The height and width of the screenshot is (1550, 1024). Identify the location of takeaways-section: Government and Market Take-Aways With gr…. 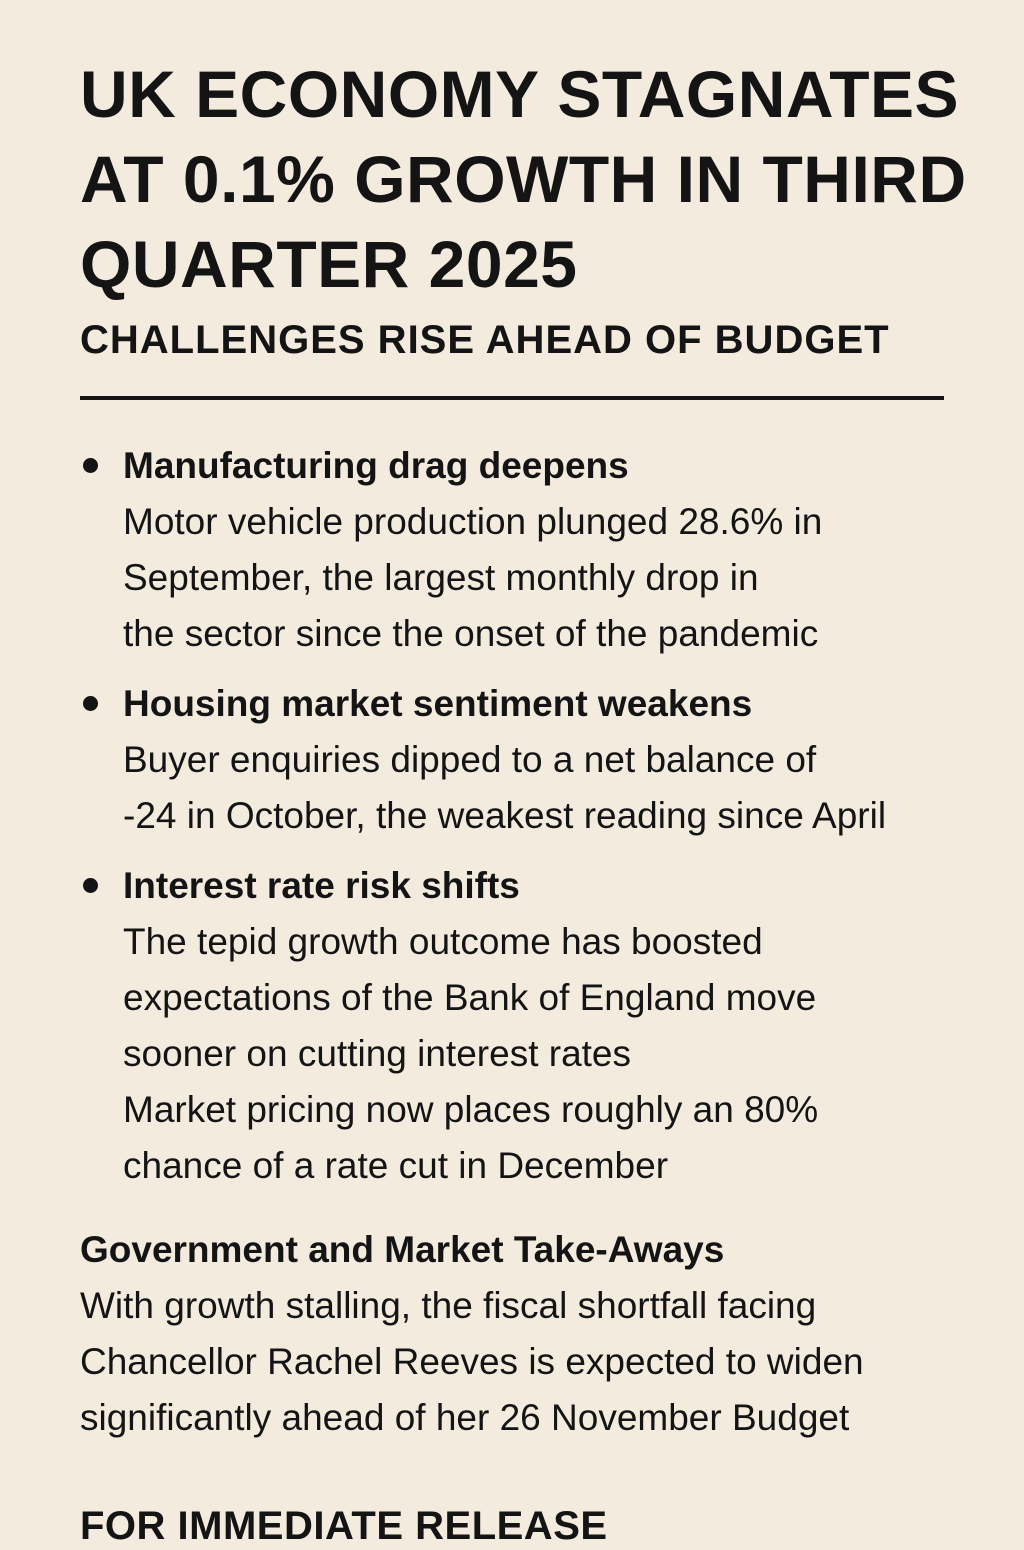
(540, 1334).